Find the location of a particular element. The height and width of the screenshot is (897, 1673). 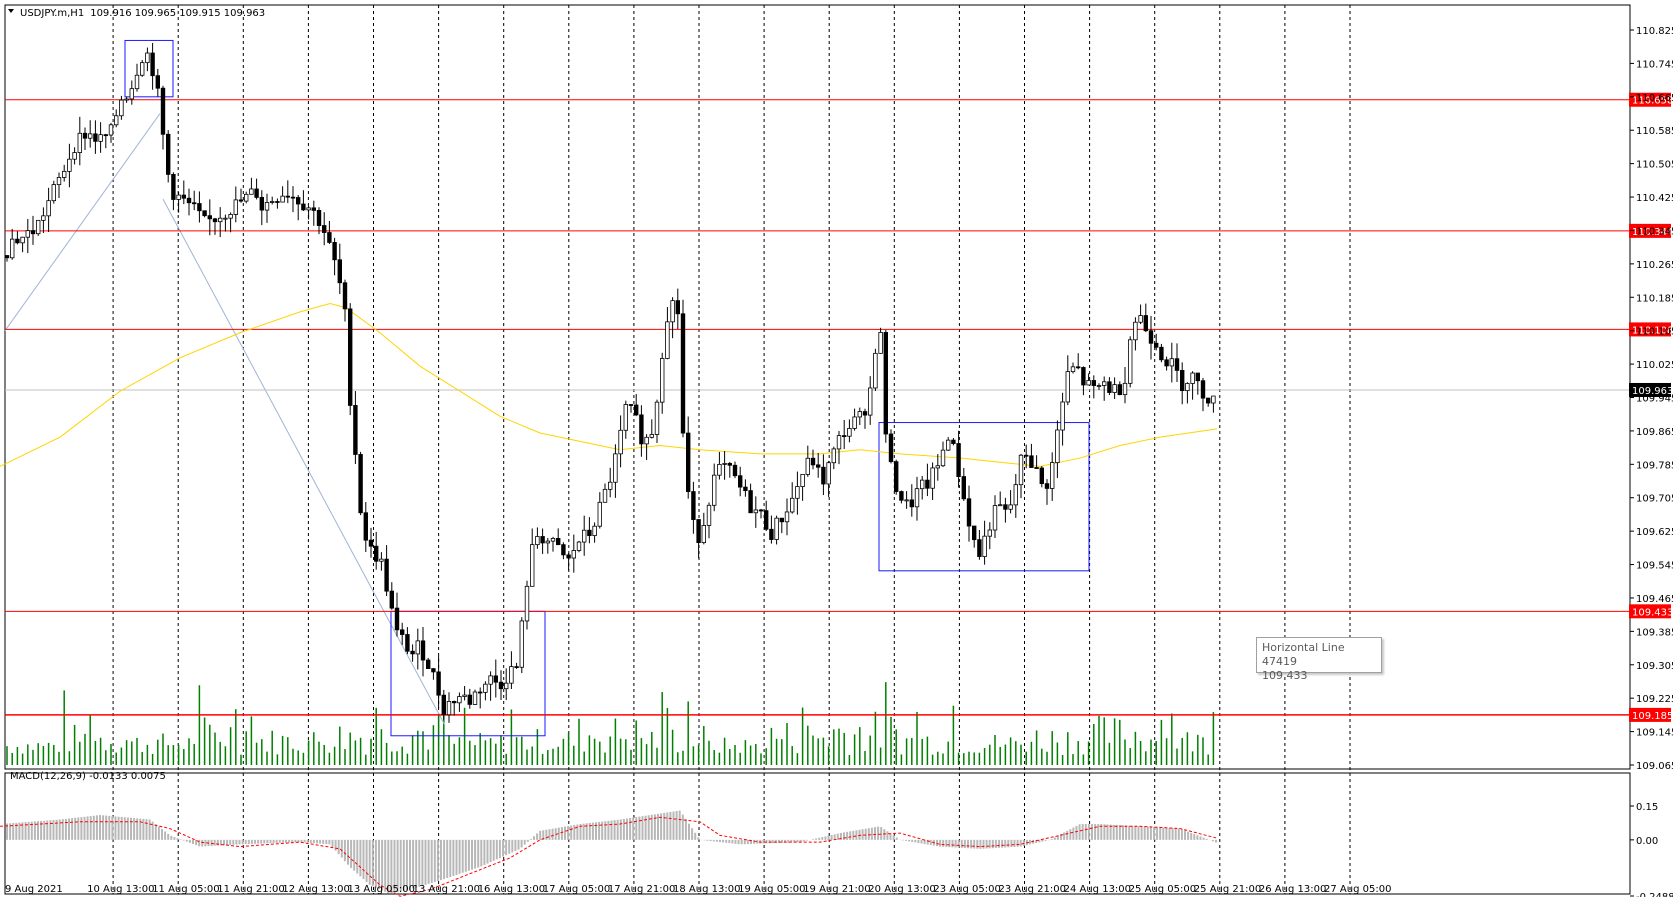

time-axis-label: 20 Aug 13:00 is located at coordinates (901, 889).